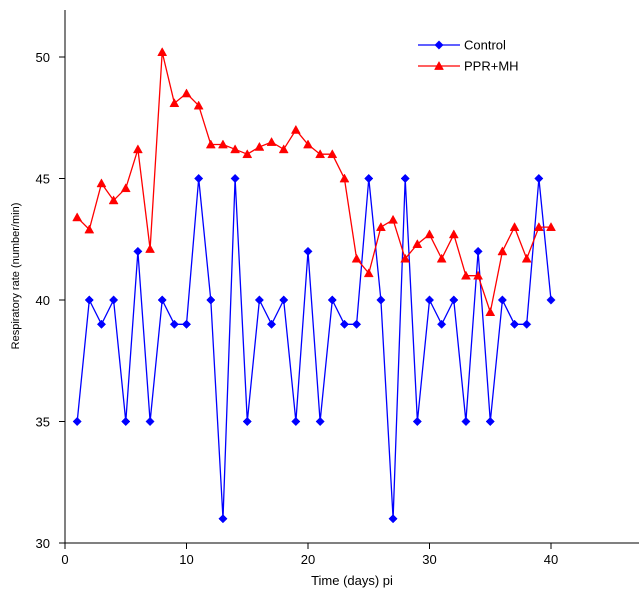  I want to click on legend: Control PPR+MH, so click(468, 56).